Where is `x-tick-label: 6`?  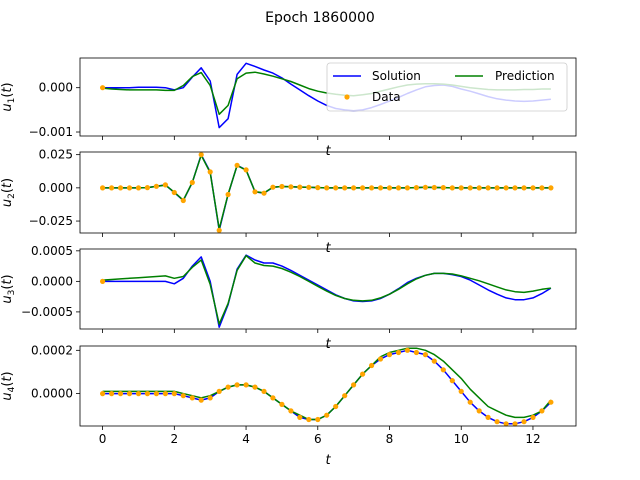 x-tick-label: 6 is located at coordinates (318, 439).